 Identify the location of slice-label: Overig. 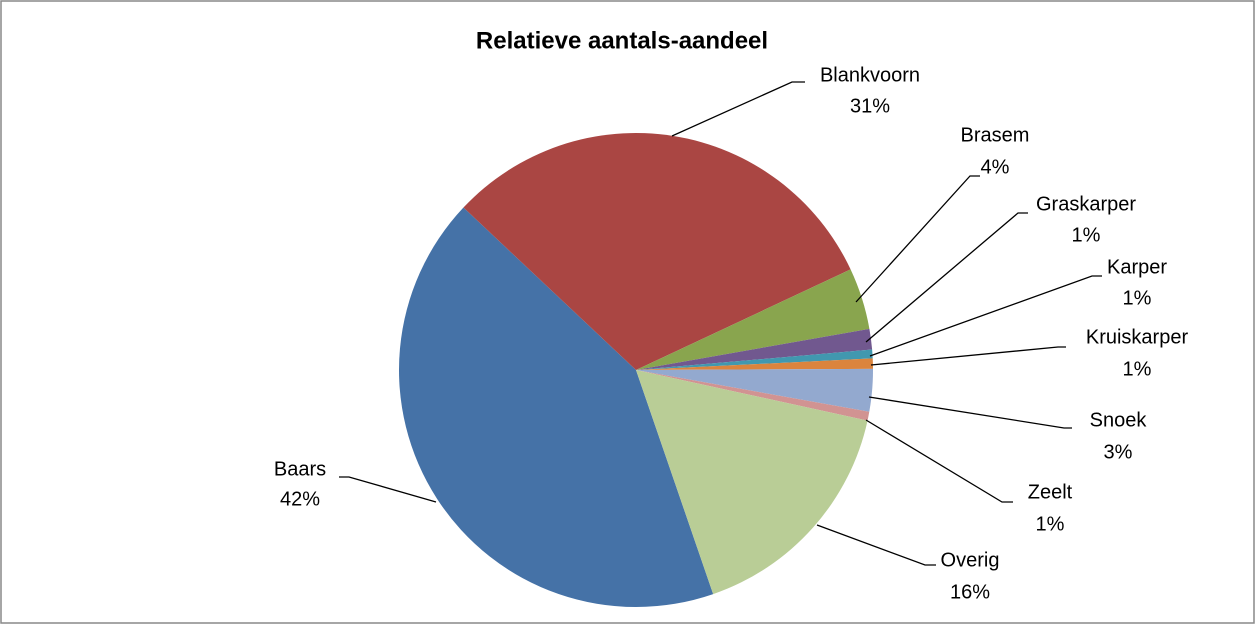
(970, 560).